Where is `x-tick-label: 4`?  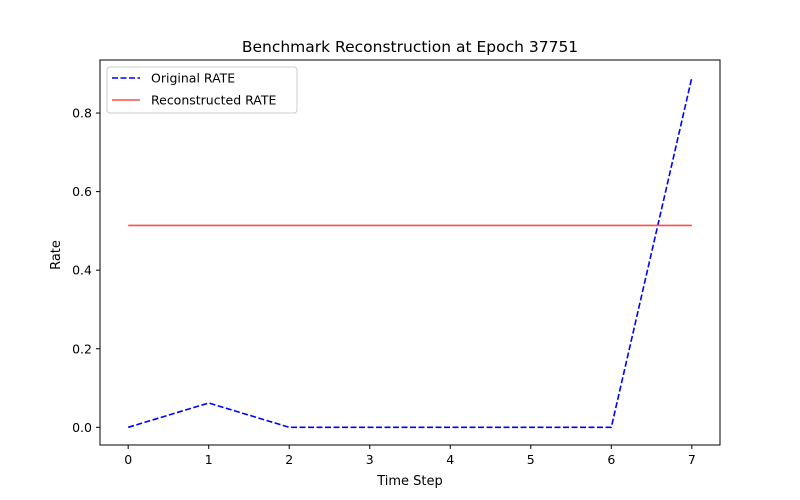
x-tick-label: 4 is located at coordinates (450, 459).